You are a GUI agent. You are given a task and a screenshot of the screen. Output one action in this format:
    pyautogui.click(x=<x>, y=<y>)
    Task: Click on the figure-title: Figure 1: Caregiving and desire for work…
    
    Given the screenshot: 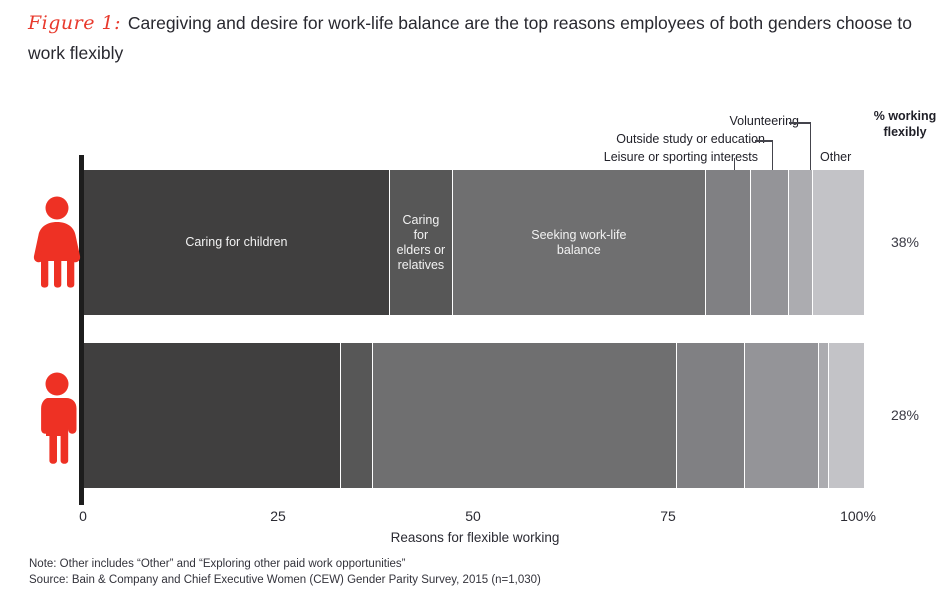 What is the action you would take?
    pyautogui.click(x=478, y=38)
    